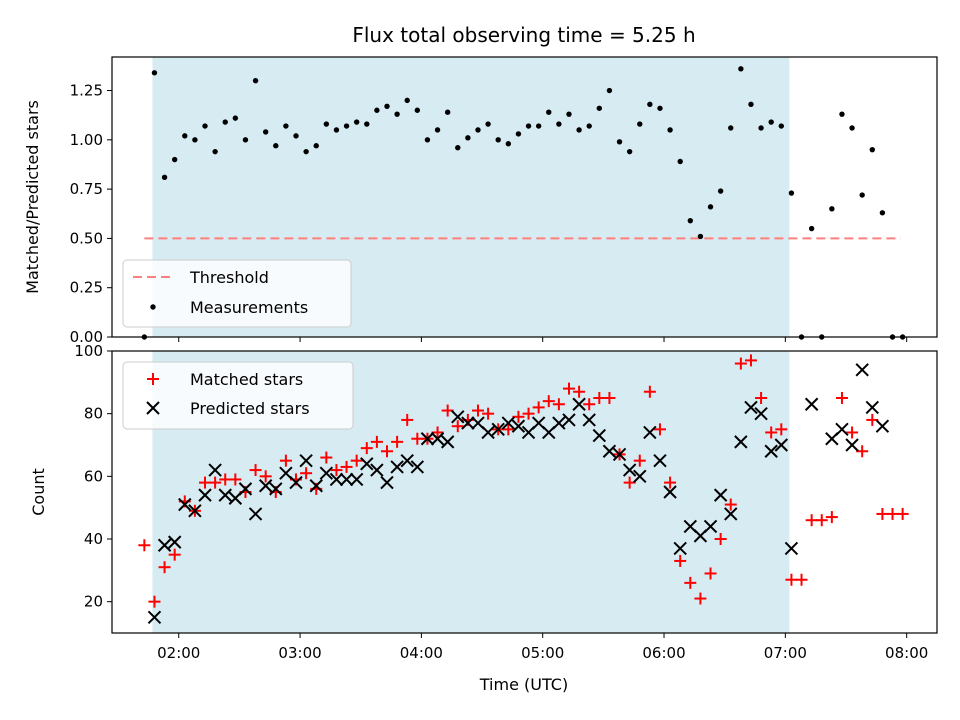  I want to click on bottom-ytick-label: 40, so click(93, 539).